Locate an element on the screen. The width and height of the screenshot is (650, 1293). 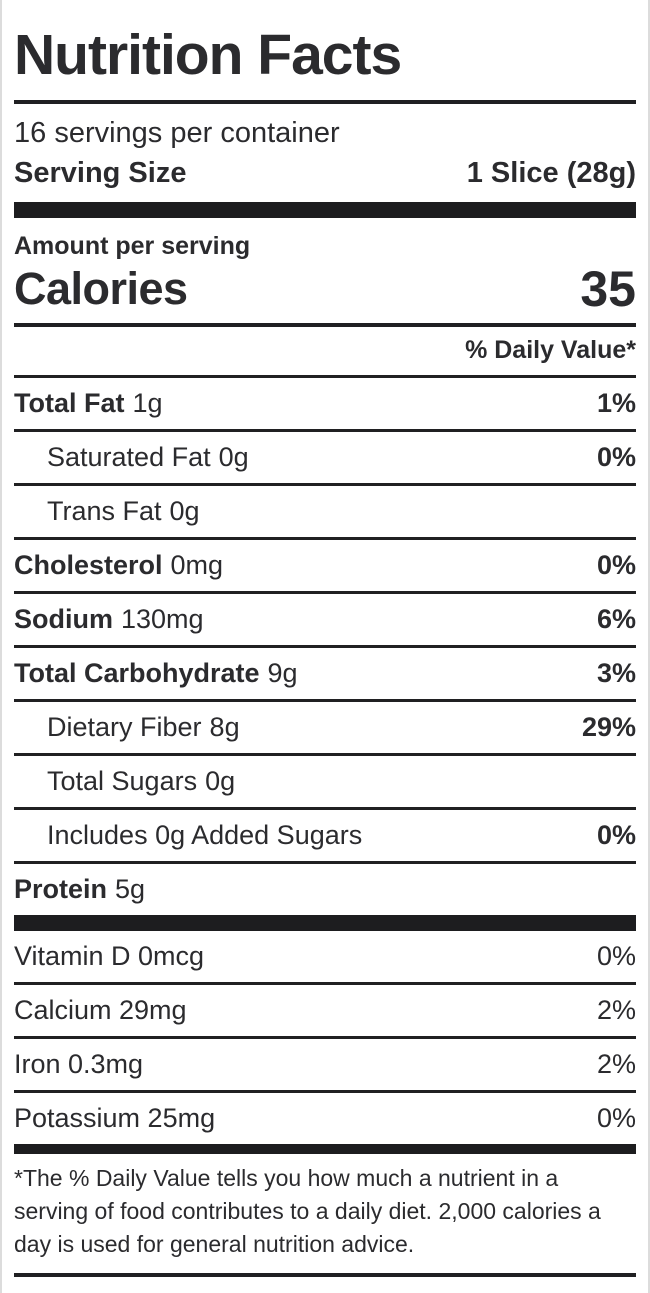
nutrient-name: Total Fat is located at coordinates (69, 403).